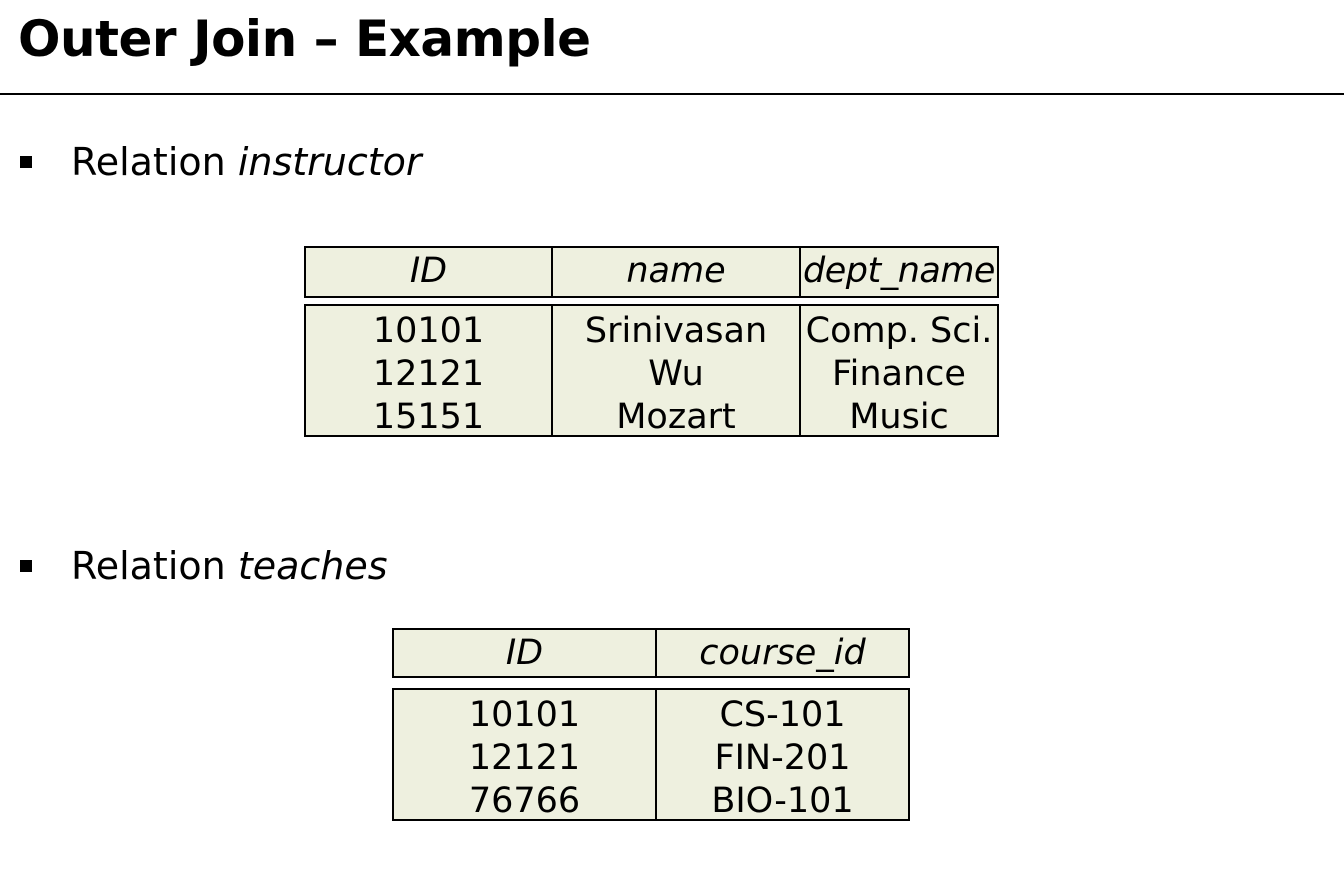  What do you see at coordinates (782, 758) in the screenshot?
I see `table-cell: FIN-201` at bounding box center [782, 758].